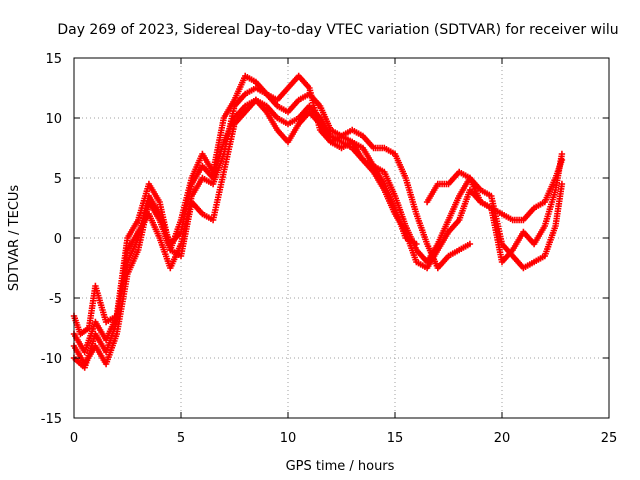 The width and height of the screenshot is (640, 480). Describe the element at coordinates (395, 438) in the screenshot. I see `x-tick-label: 15` at that location.